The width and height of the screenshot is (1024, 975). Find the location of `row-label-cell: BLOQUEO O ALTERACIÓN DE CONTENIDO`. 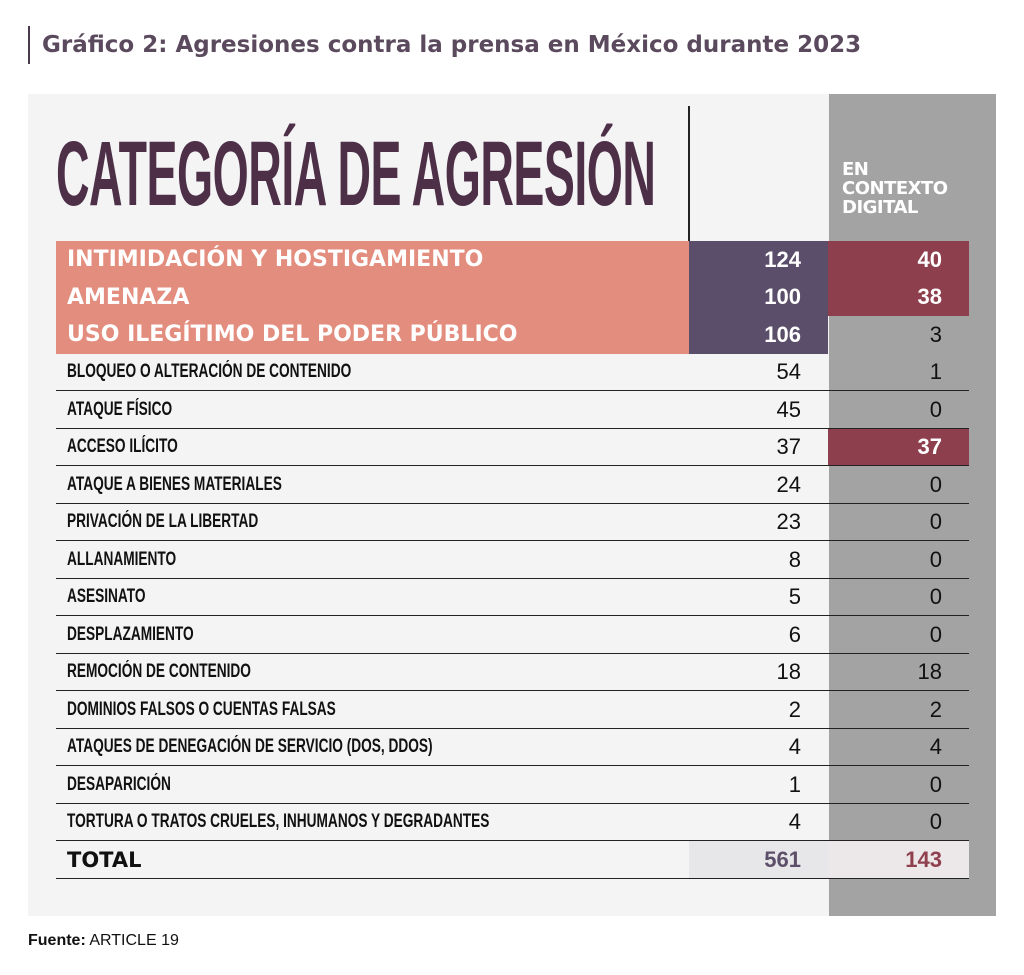

row-label-cell: BLOQUEO O ALTERACIÓN DE CONTENIDO is located at coordinates (372, 373).